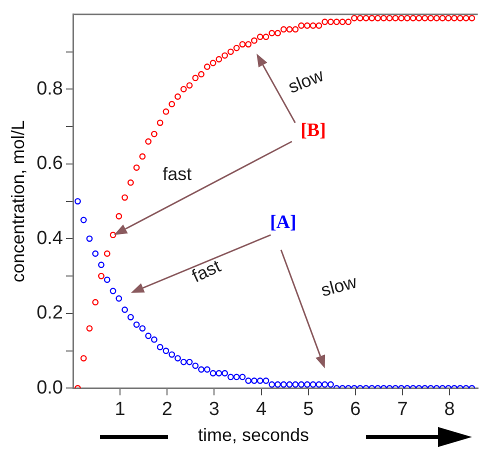 Image resolution: width=483 pixels, height=449 pixels. What do you see at coordinates (50, 313) in the screenshot?
I see `y-tick-label: 0.2` at bounding box center [50, 313].